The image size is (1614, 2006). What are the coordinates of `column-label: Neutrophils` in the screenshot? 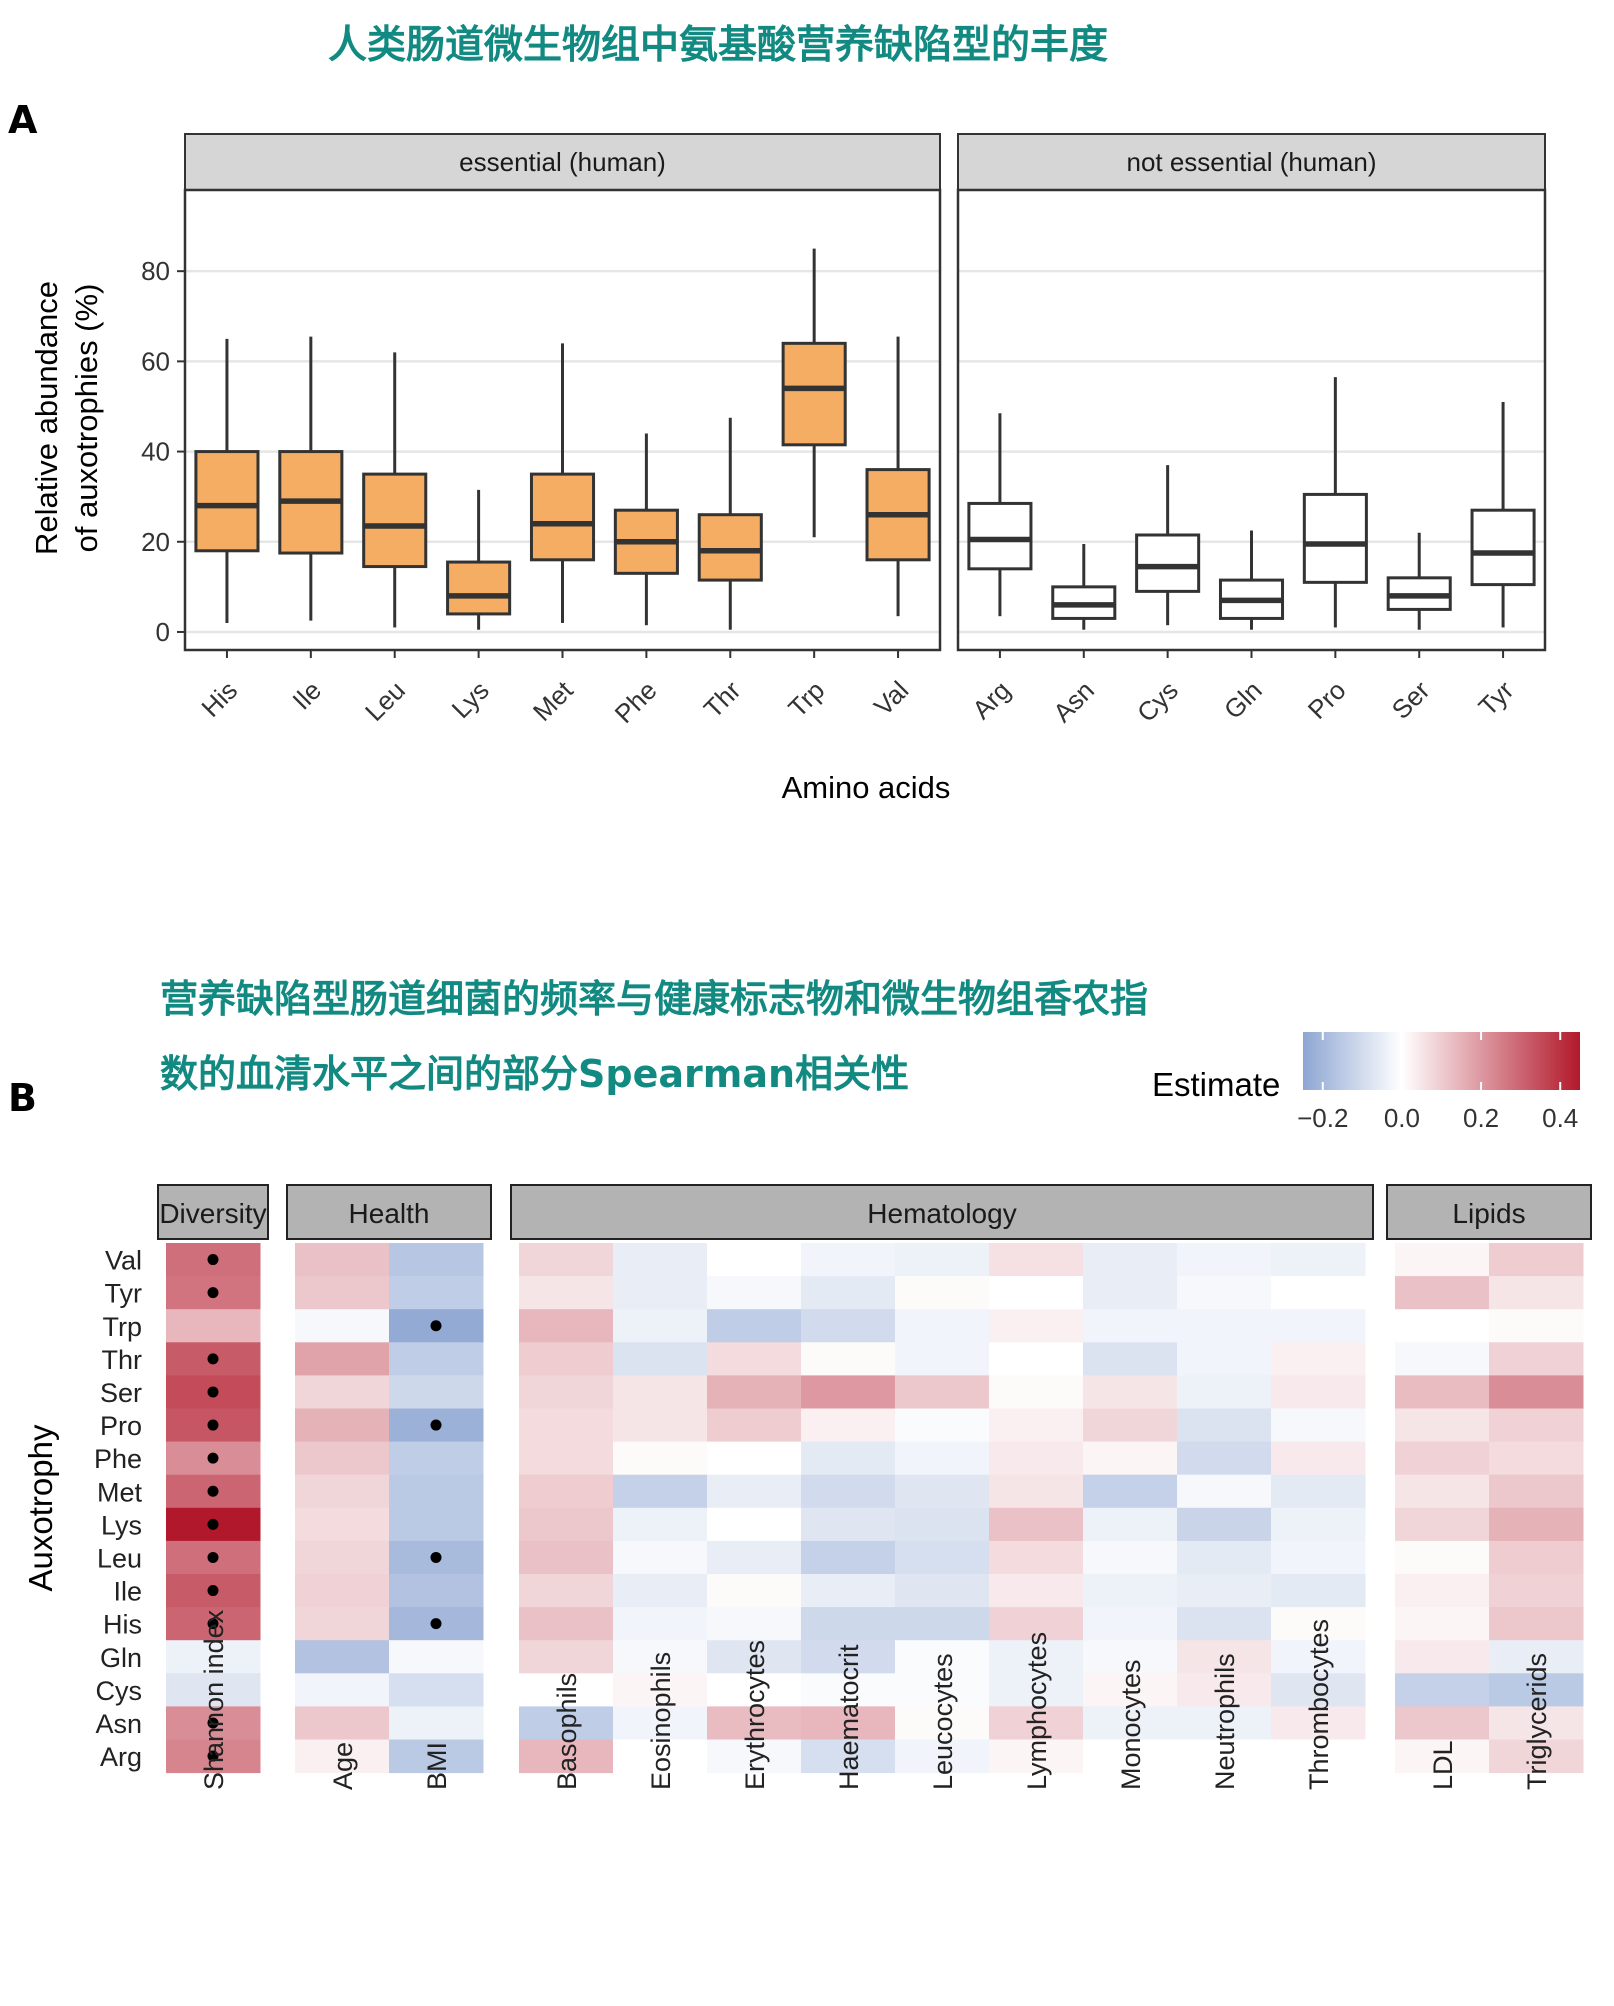 It's located at (1225, 1721).